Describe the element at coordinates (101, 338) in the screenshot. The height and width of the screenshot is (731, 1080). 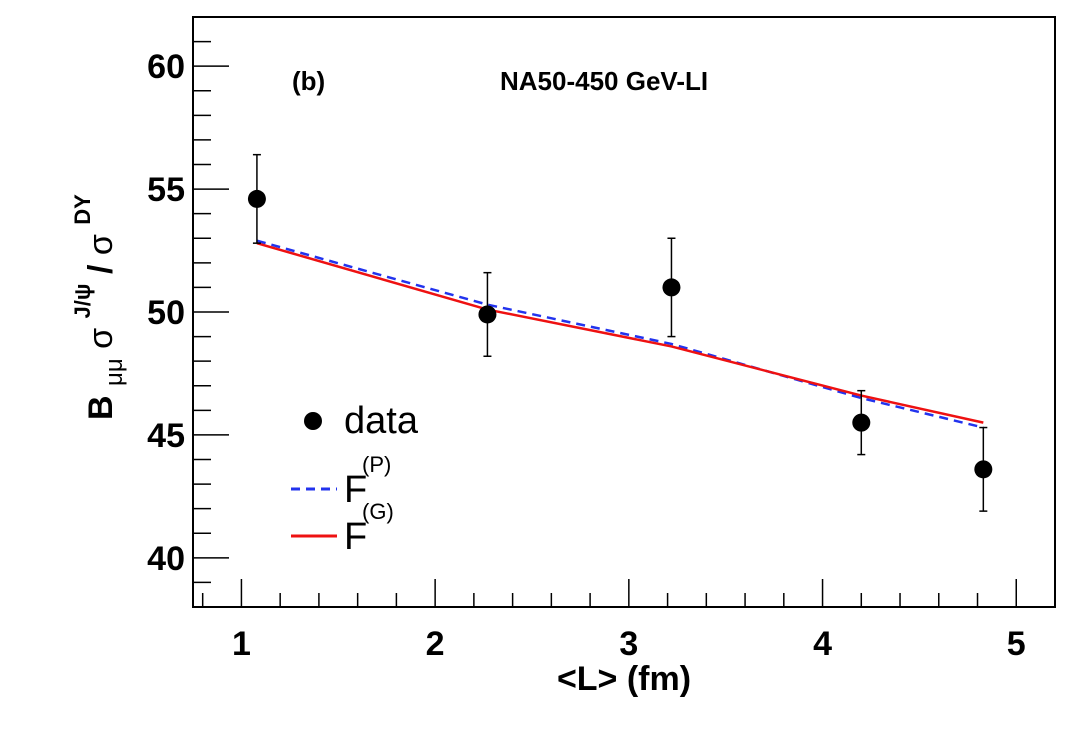
I see `y-title-numerator: σ` at that location.